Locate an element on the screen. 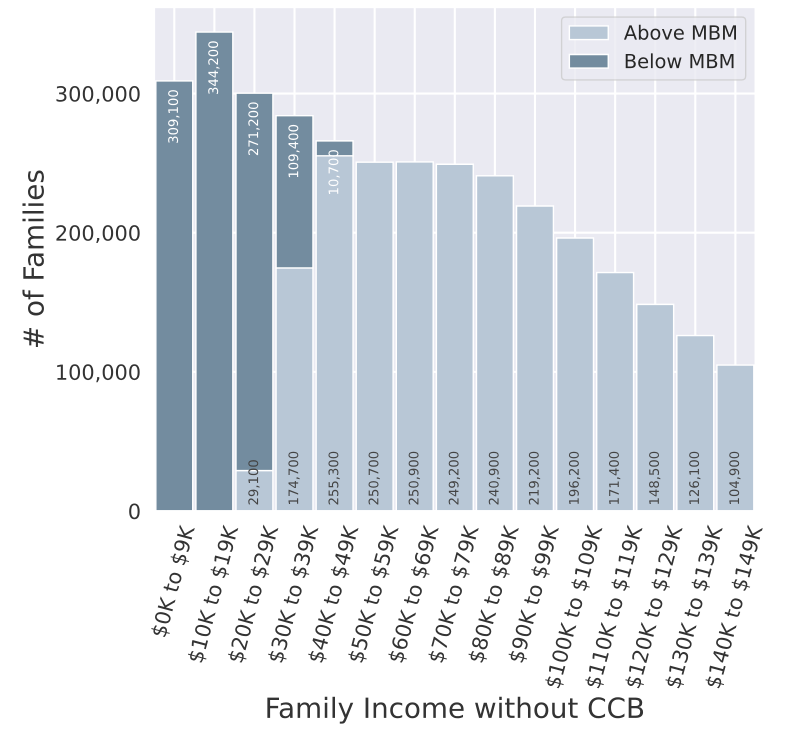  data-label: 309,100 is located at coordinates (174, 116).